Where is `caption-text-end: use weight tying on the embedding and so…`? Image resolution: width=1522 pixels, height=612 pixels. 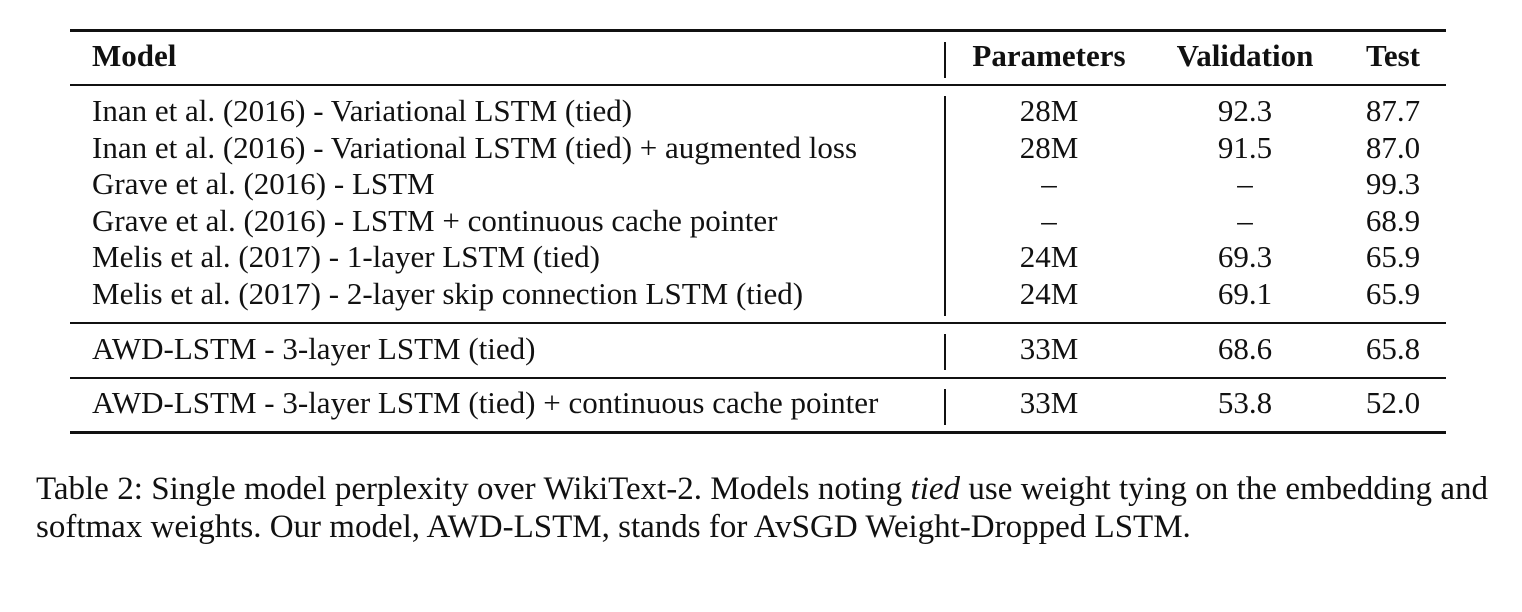
caption-text-end: use weight tying on the embedding and so… is located at coordinates (762, 508).